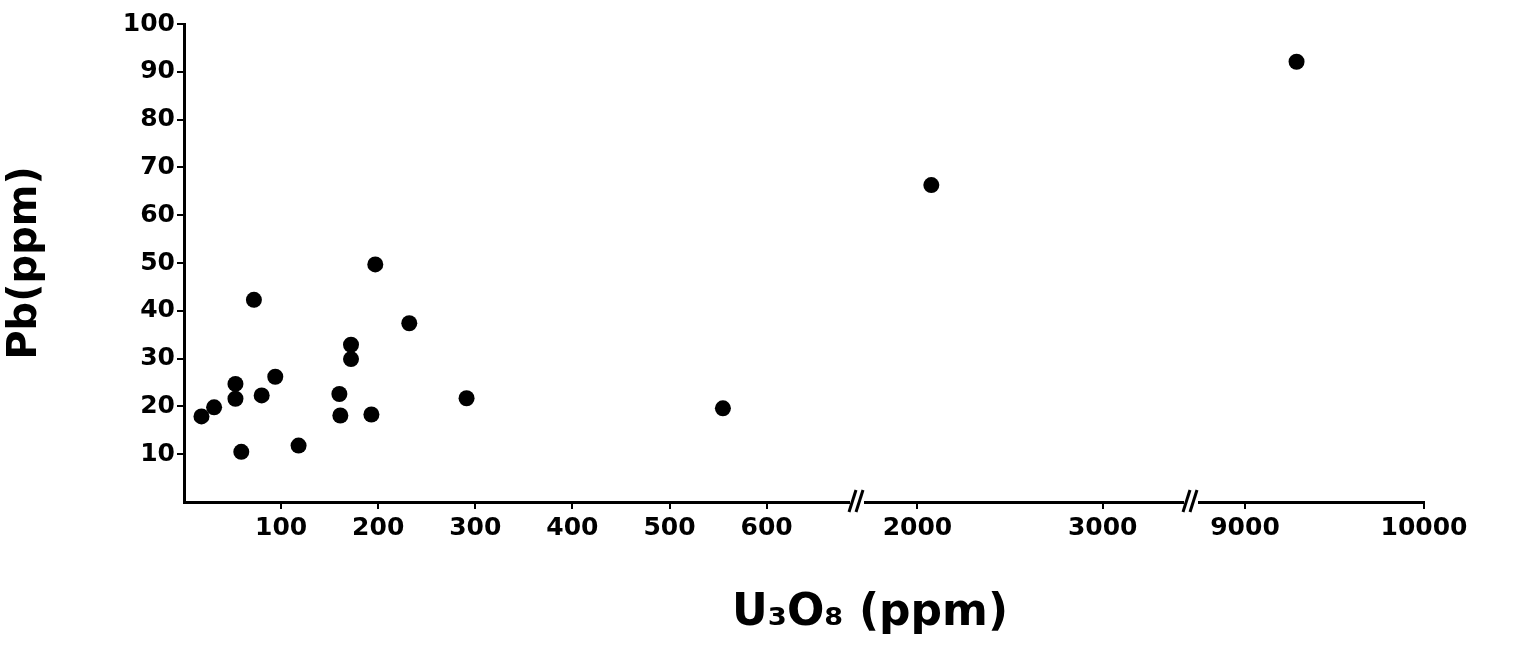 This screenshot has width=1521, height=657. Describe the element at coordinates (157, 118) in the screenshot. I see `y-tick-label: 80` at that location.